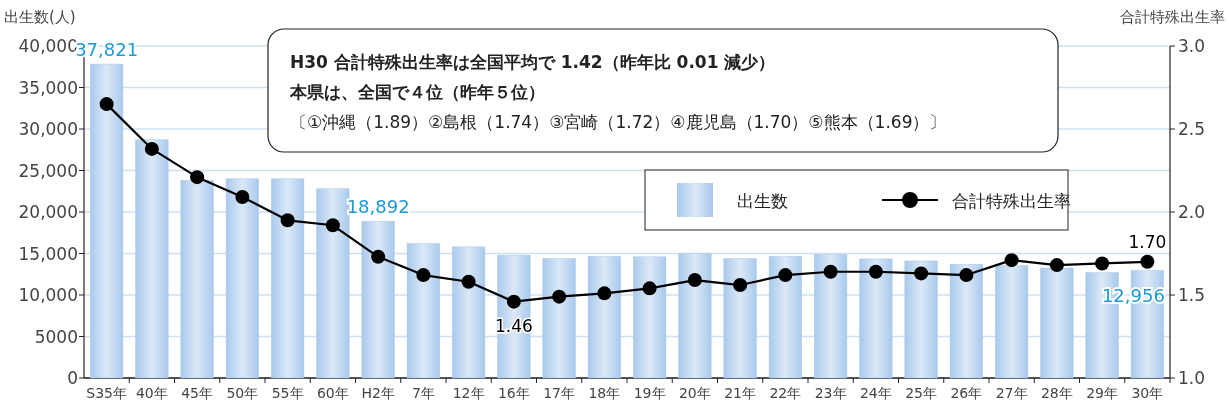  What do you see at coordinates (921, 393) in the screenshot?
I see `x-tick-label: 25年` at bounding box center [921, 393].